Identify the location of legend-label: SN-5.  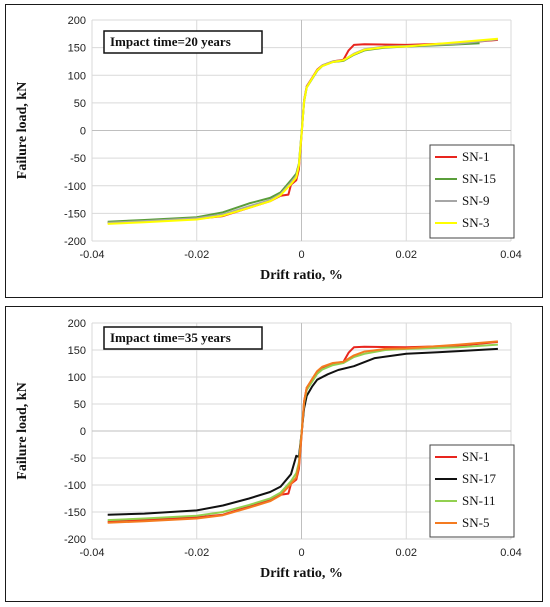
(475, 522).